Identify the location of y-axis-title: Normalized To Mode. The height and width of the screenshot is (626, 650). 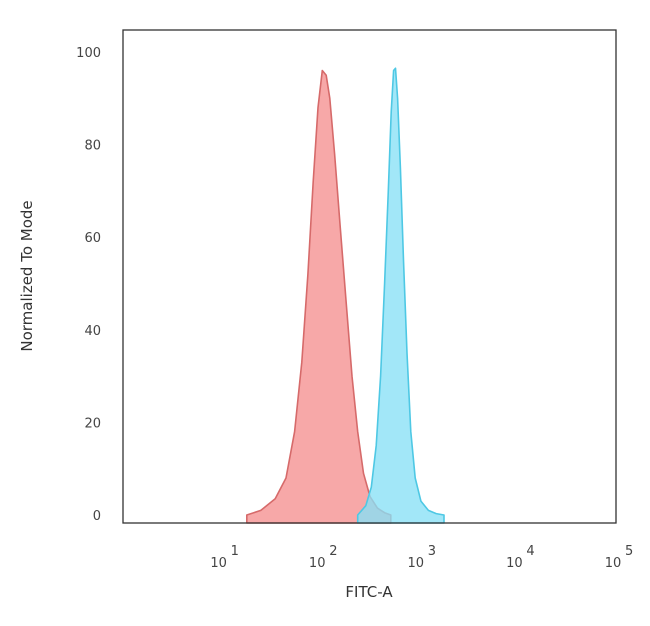
(27, 275).